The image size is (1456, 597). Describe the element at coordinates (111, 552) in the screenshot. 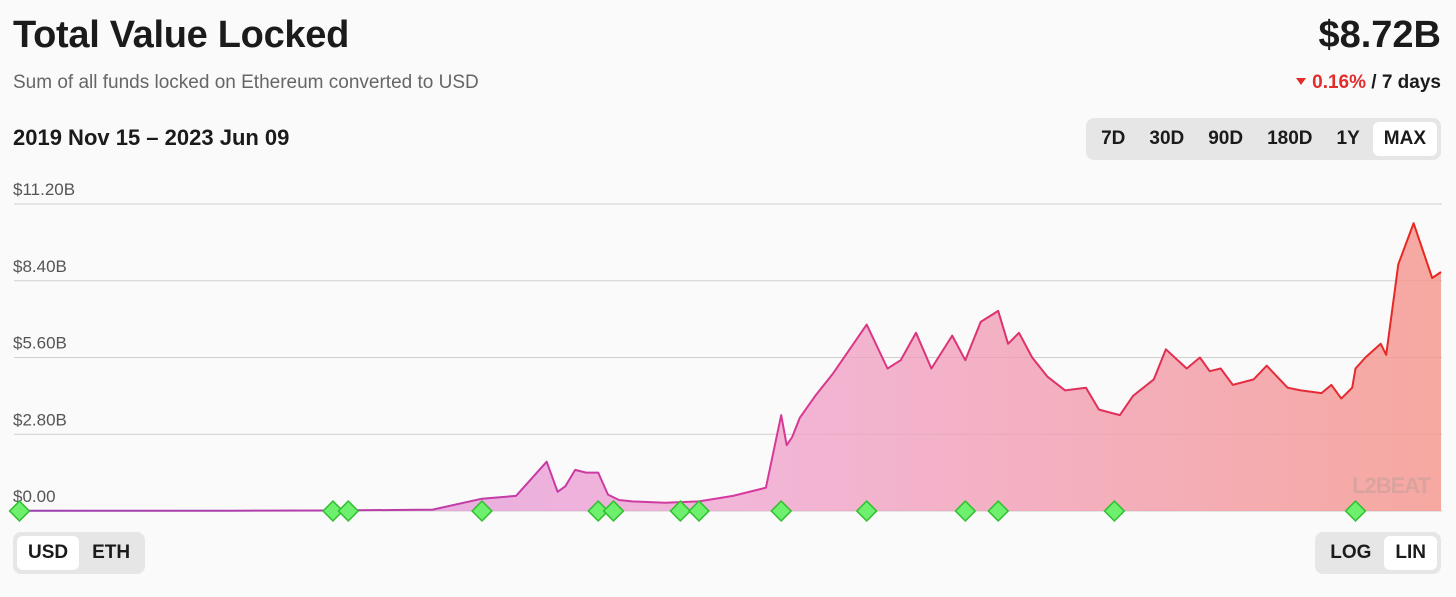

I see `unit-button-eth: ETH` at that location.